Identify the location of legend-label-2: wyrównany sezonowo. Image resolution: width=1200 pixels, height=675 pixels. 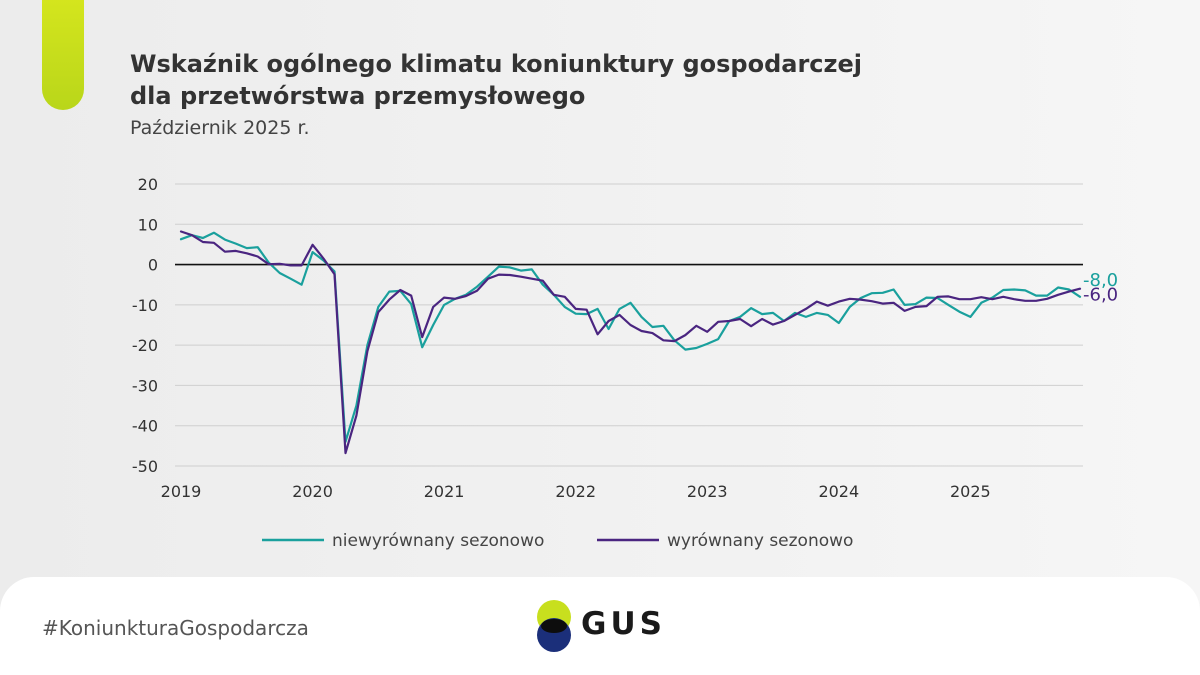
(760, 541).